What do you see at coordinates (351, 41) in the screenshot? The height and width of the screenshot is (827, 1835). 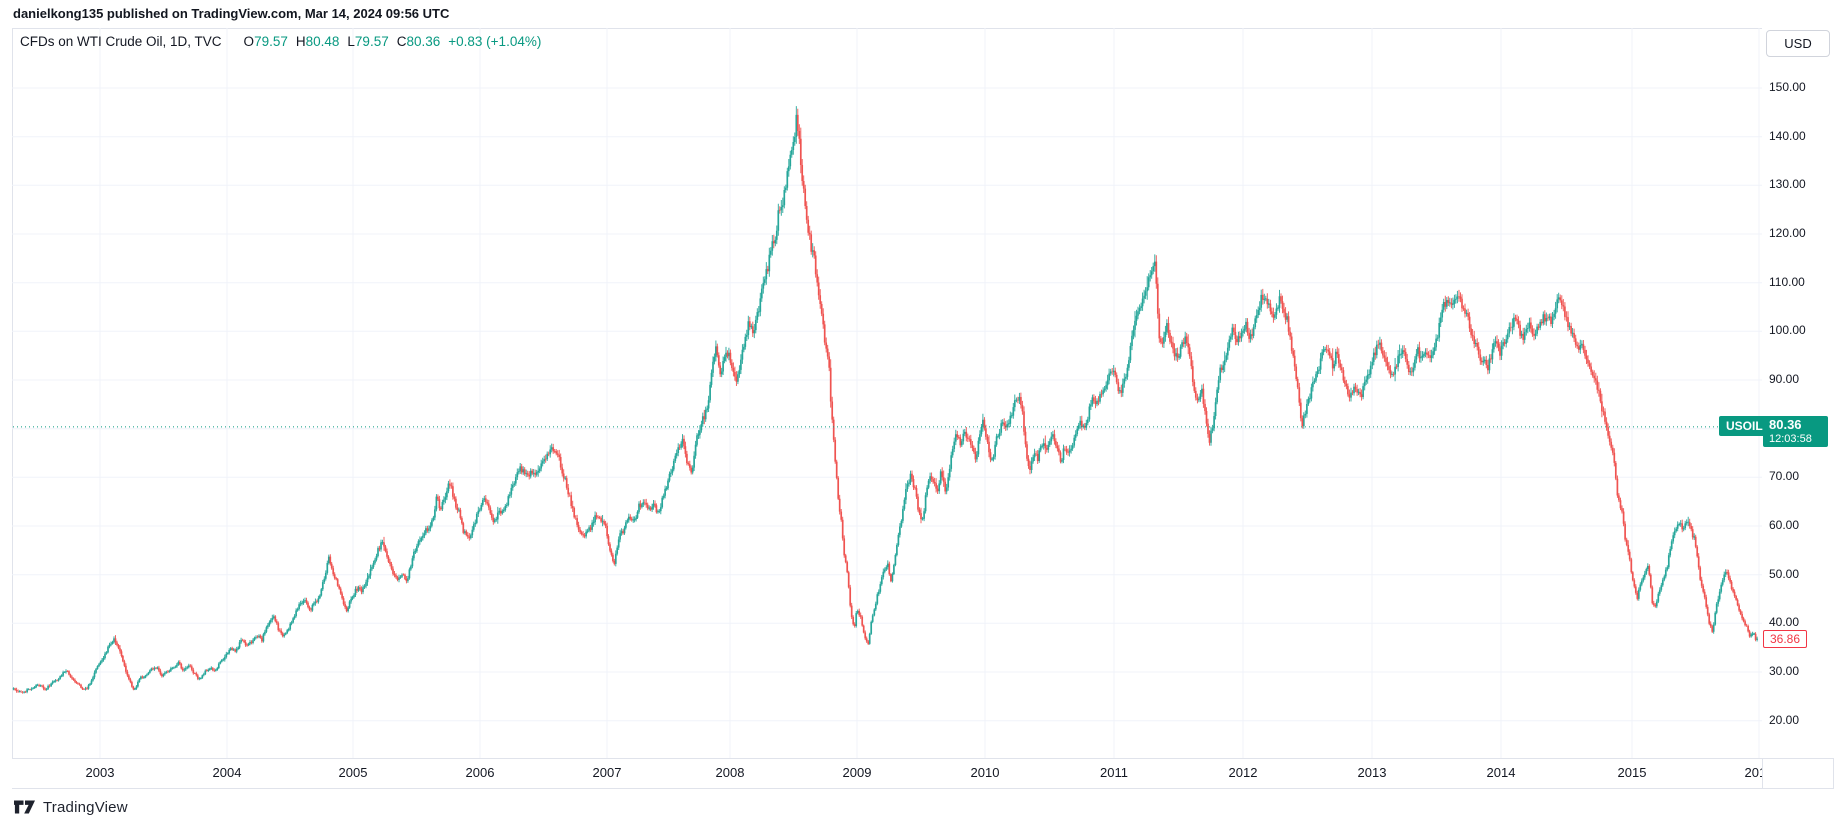 I see `low-label: L` at bounding box center [351, 41].